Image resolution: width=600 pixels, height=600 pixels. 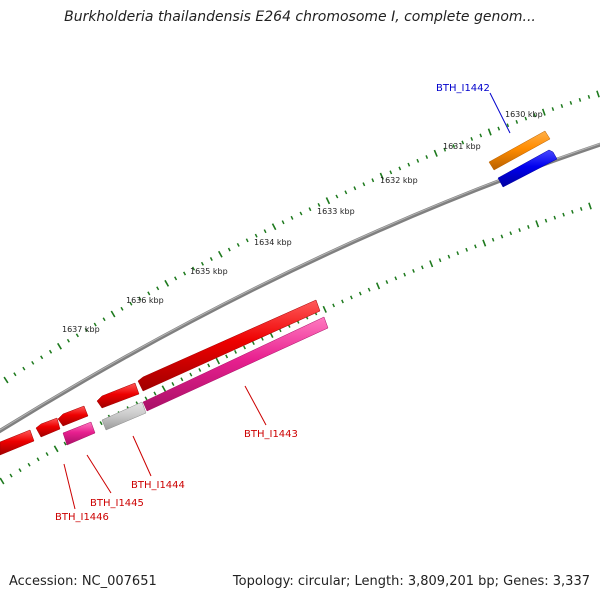 What do you see at coordinates (117, 503) in the screenshot?
I see `gene-label-bth-i1445: BTH_I1445` at bounding box center [117, 503].